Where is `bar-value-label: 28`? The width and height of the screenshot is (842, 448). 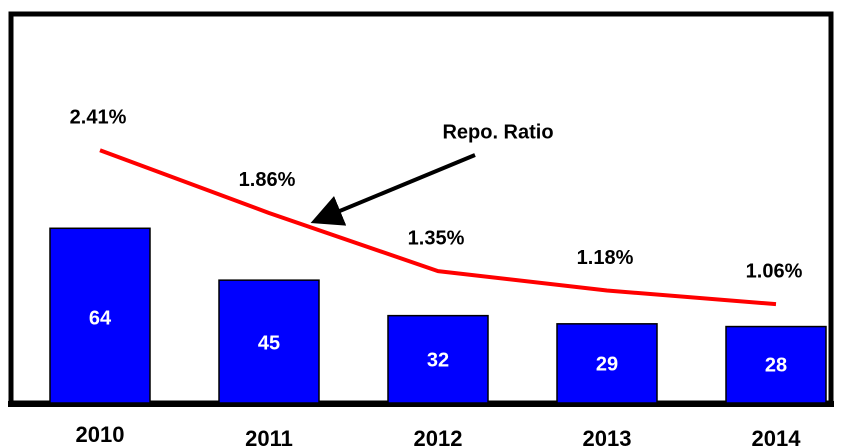 bar-value-label: 28 is located at coordinates (776, 366).